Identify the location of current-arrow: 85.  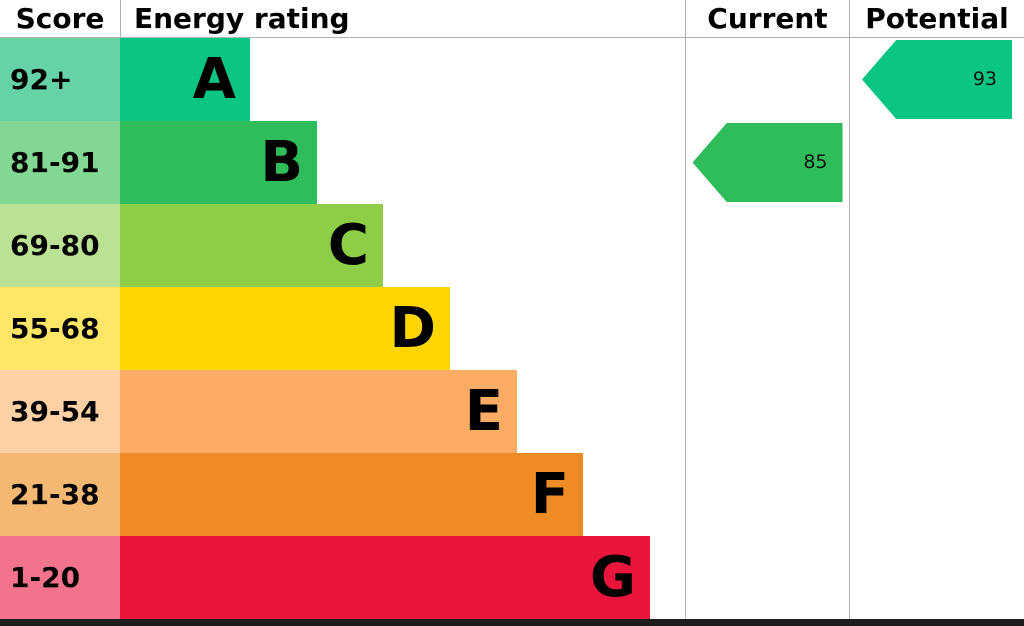
(767, 162).